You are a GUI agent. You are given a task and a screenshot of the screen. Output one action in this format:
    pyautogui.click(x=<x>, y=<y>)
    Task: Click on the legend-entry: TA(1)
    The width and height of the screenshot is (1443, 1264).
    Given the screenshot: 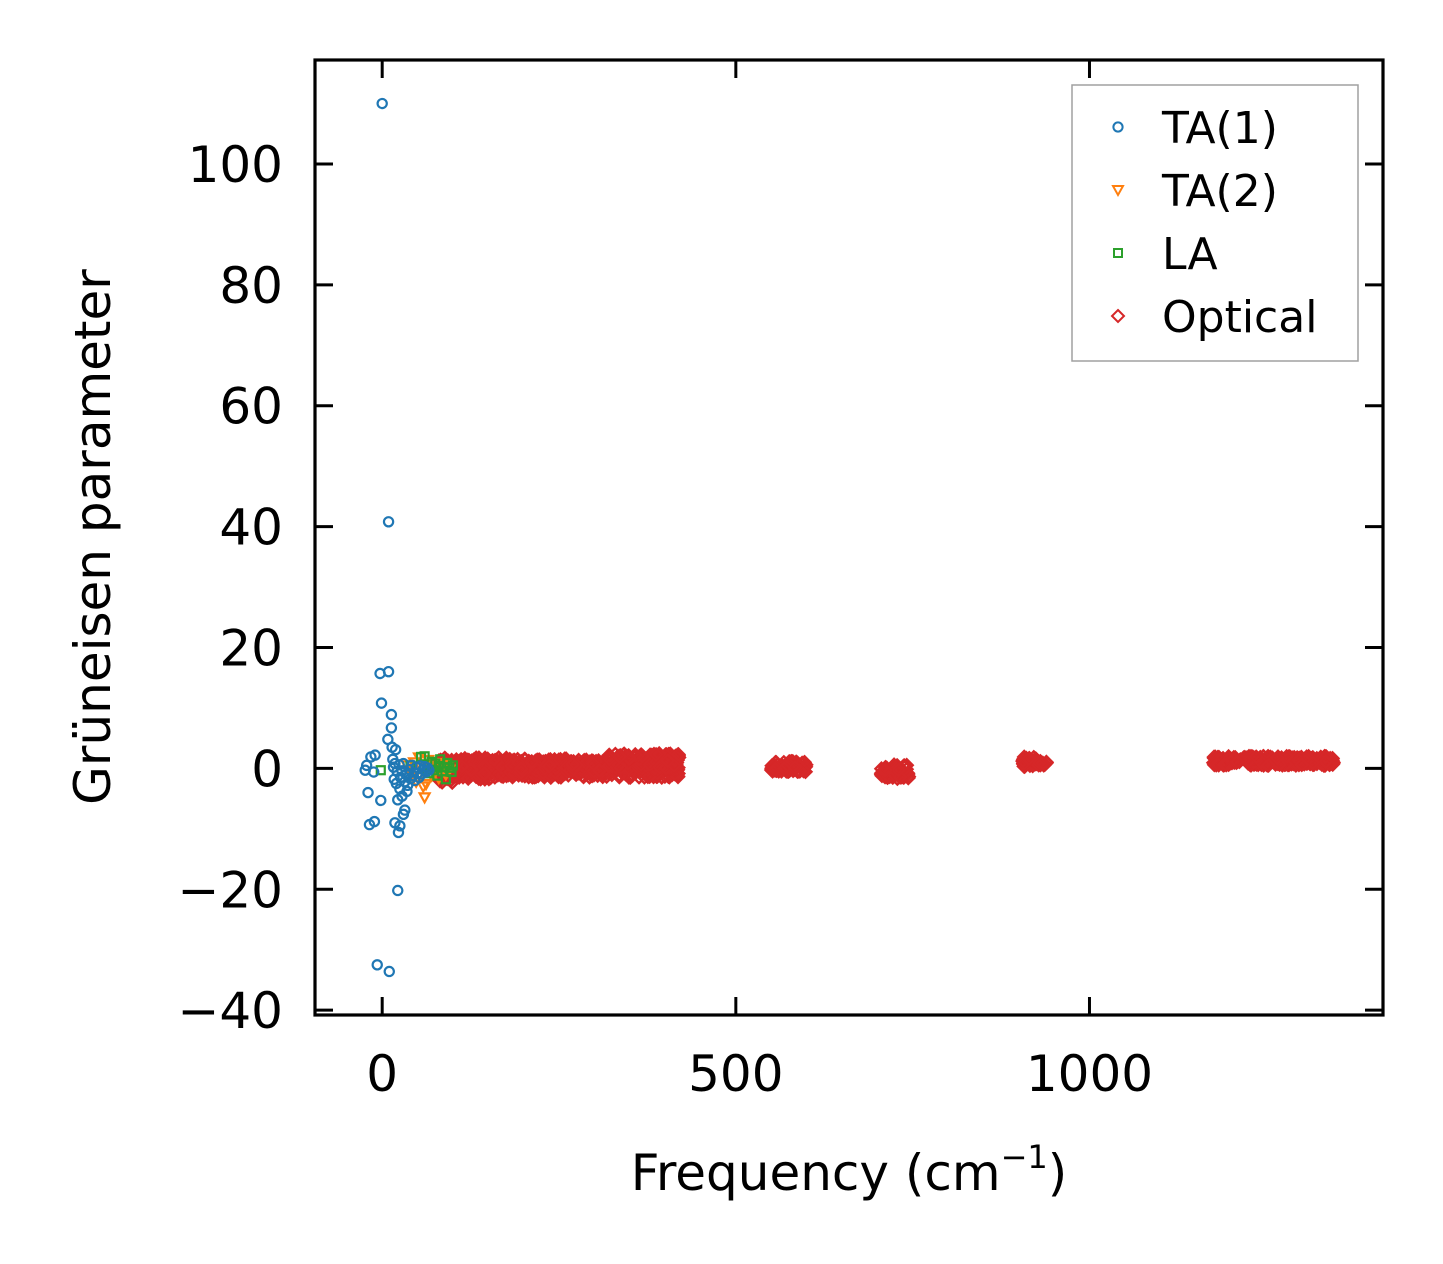 What is the action you would take?
    pyautogui.click(x=1195, y=128)
    